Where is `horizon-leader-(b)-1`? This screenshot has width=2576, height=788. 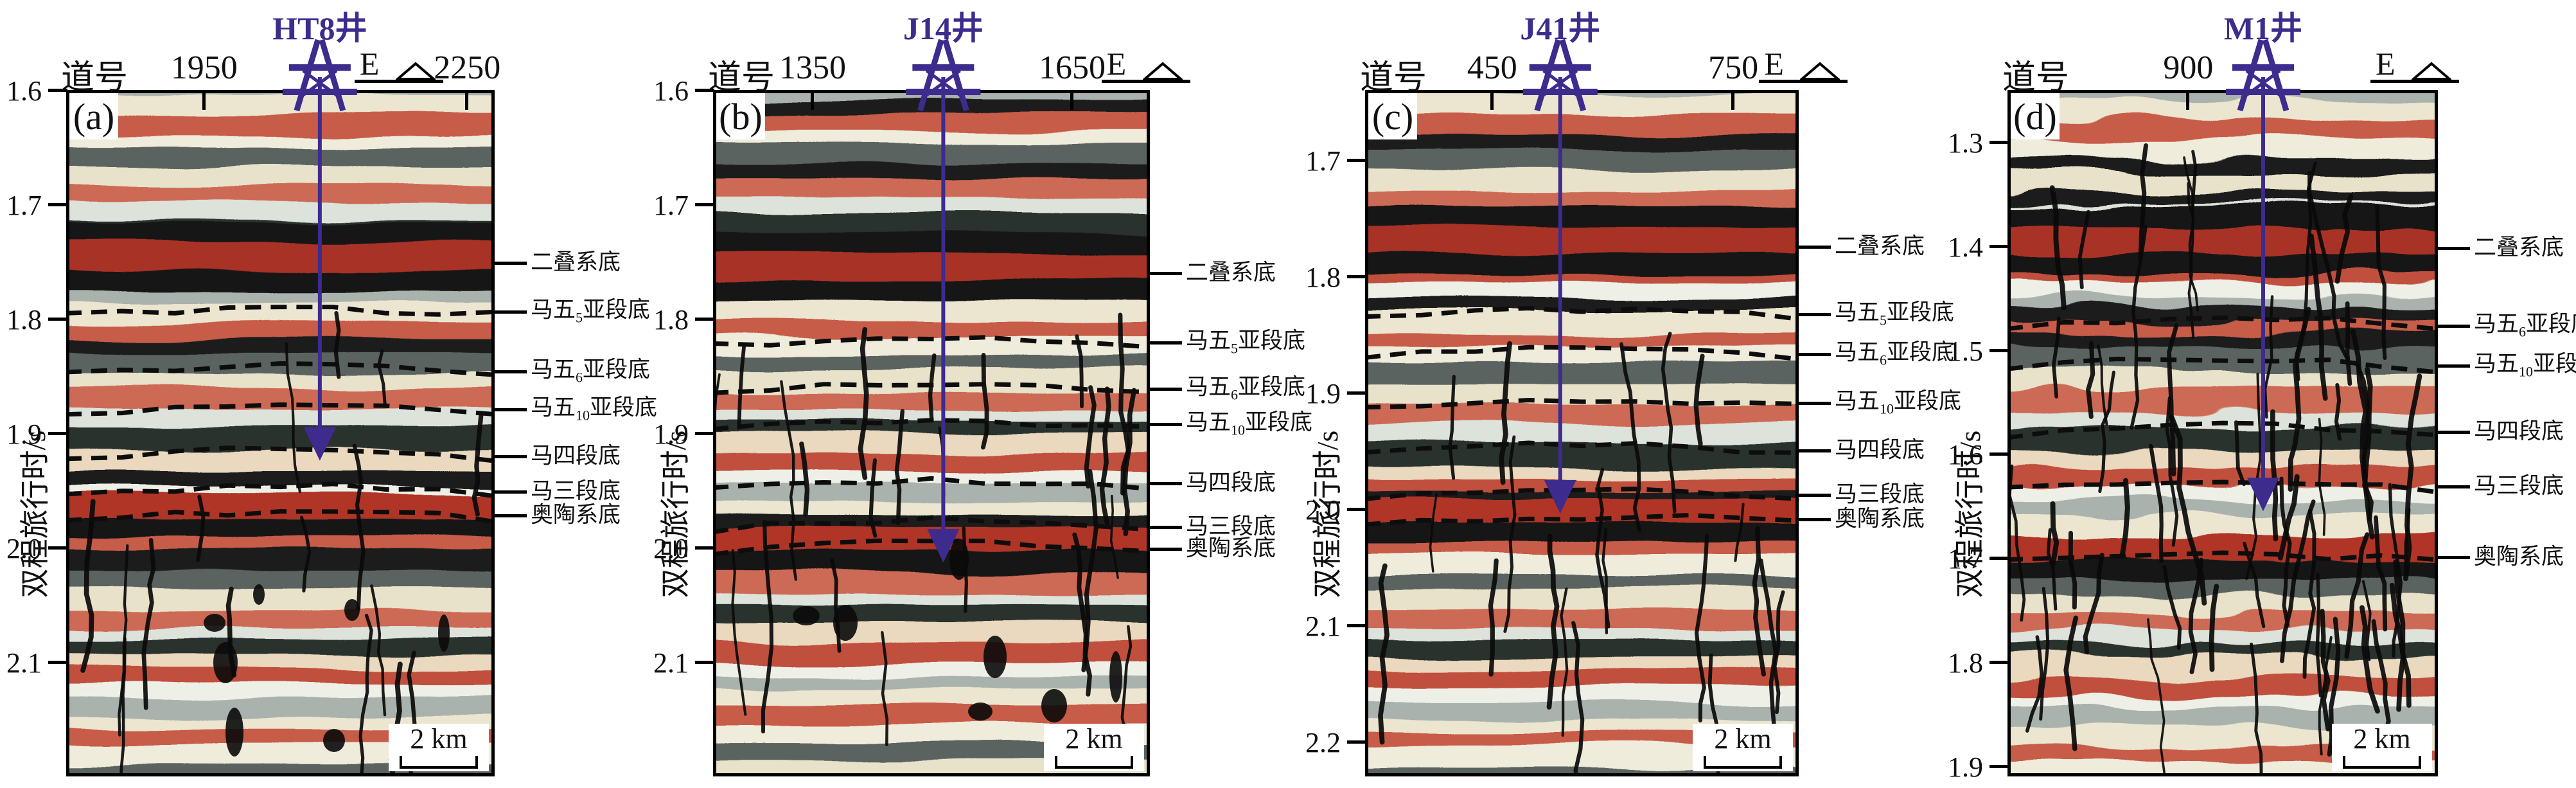 horizon-leader-(b)-1 is located at coordinates (1165, 343).